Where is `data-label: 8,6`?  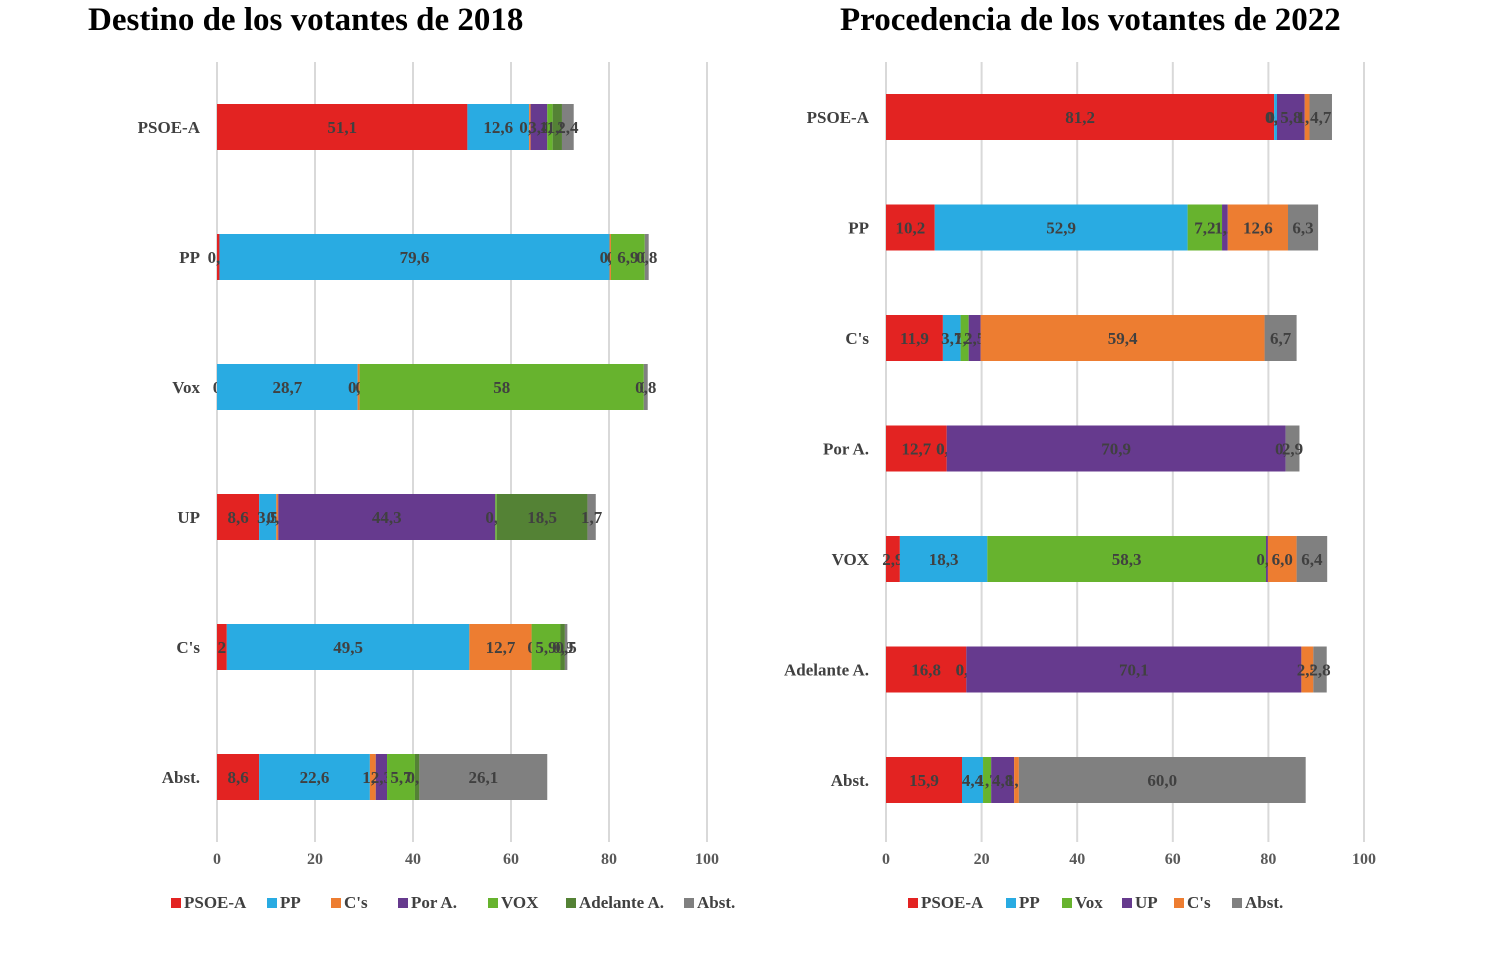
data-label: 8,6 is located at coordinates (237, 777).